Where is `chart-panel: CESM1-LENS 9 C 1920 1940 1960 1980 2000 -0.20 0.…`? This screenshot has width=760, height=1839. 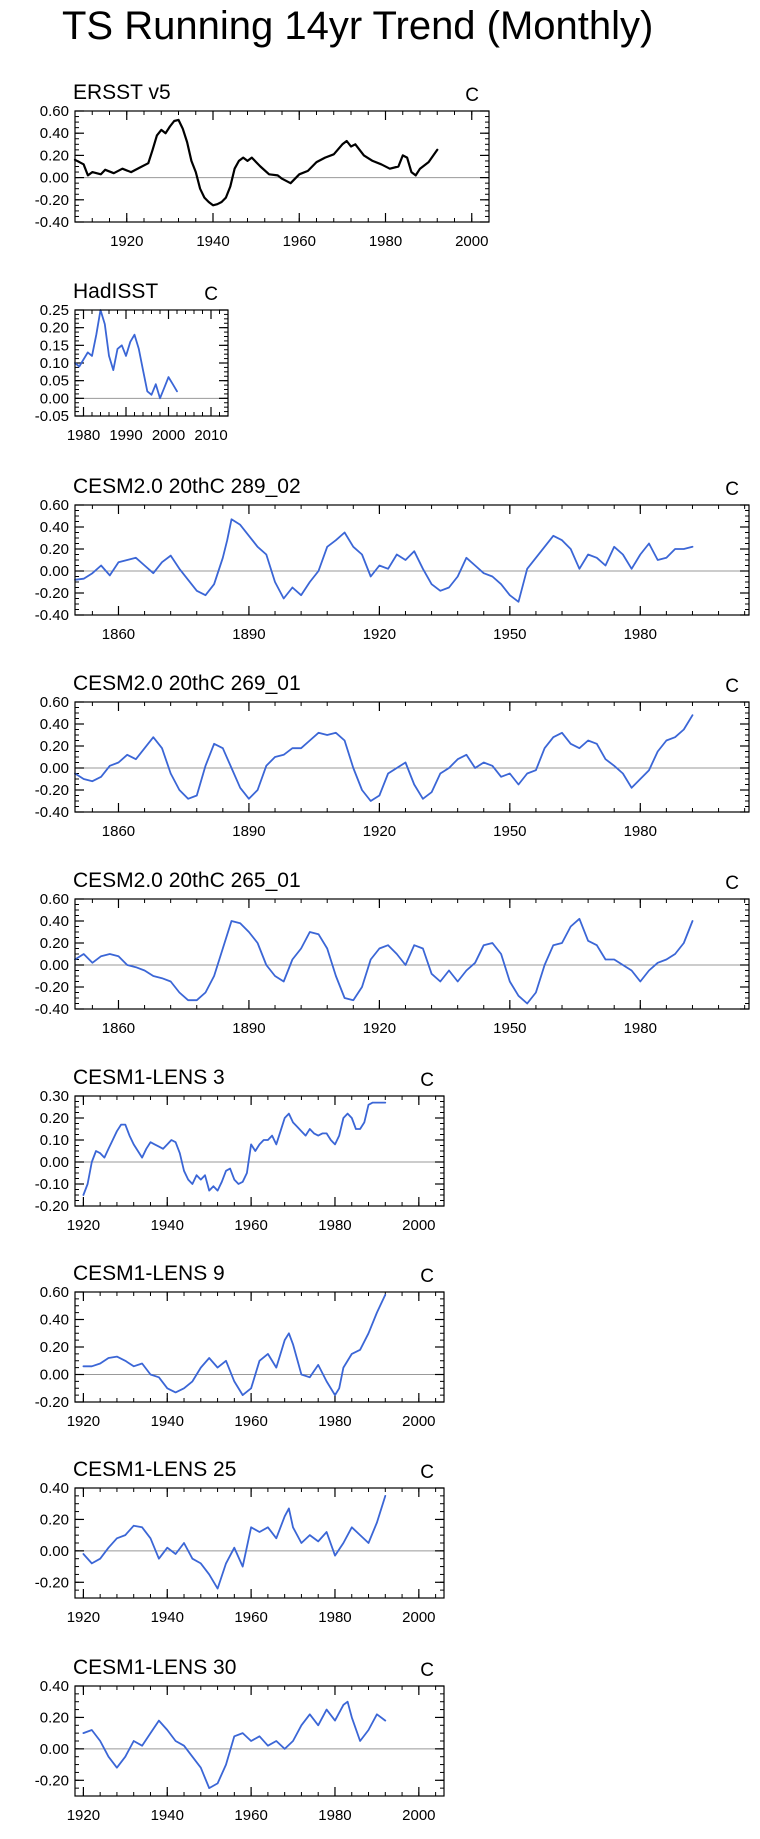
chart-panel: CESM1-LENS 9 C 1920 1940 1960 1980 2000 -0.20 0.… is located at coordinates (240, 1346).